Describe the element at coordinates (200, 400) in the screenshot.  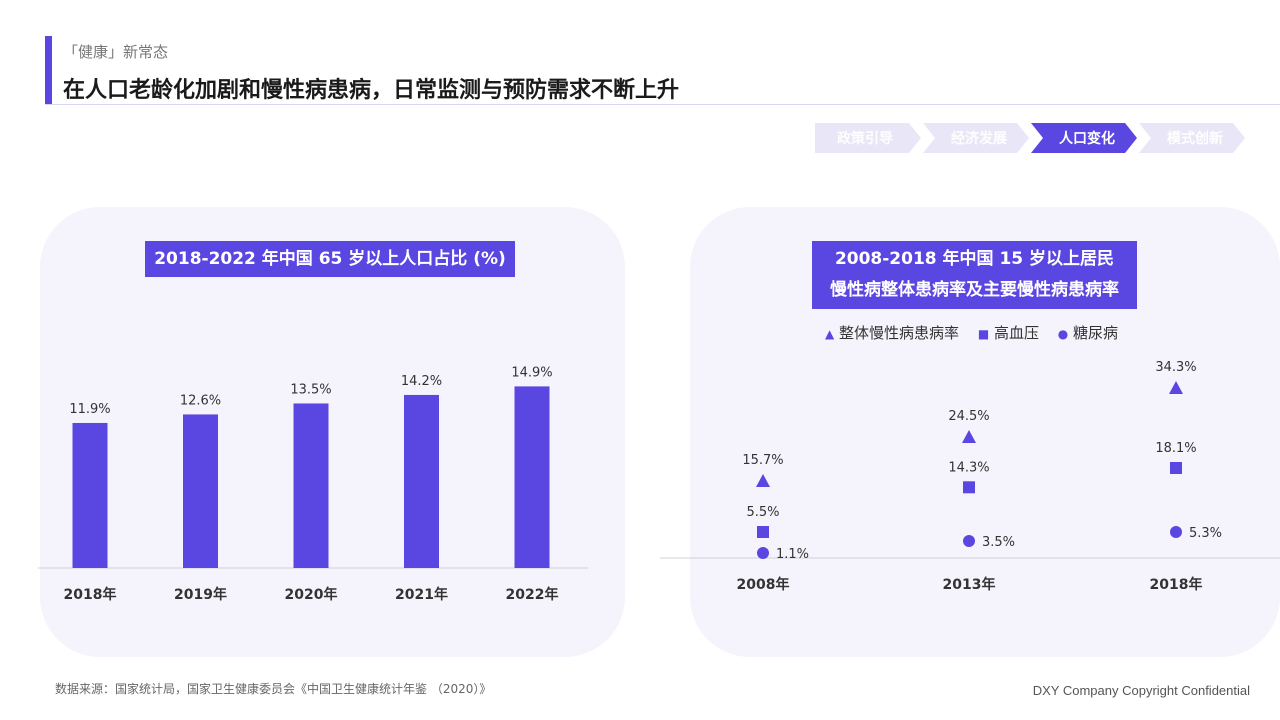
I see `bar-value-label-2: 12.6%` at that location.